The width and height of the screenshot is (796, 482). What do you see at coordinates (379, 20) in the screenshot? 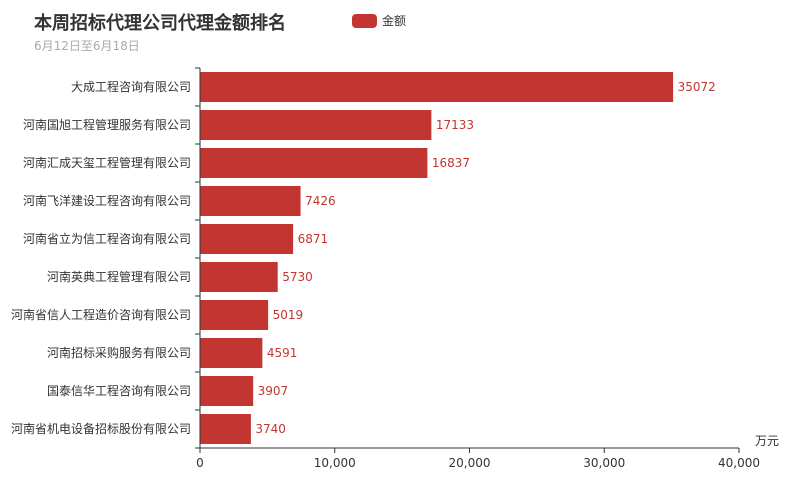
I see `legend-item-amount: 金额` at bounding box center [379, 20].